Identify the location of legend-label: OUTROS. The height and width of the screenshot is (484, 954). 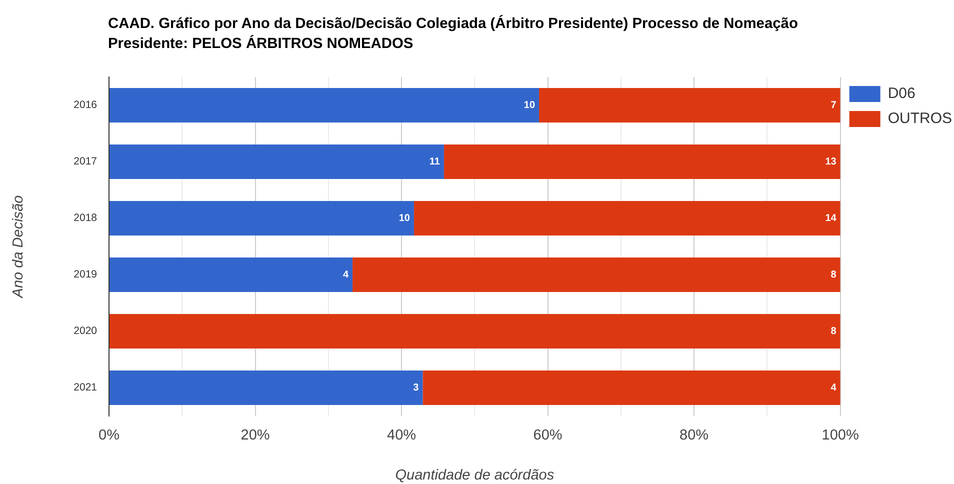
(920, 119).